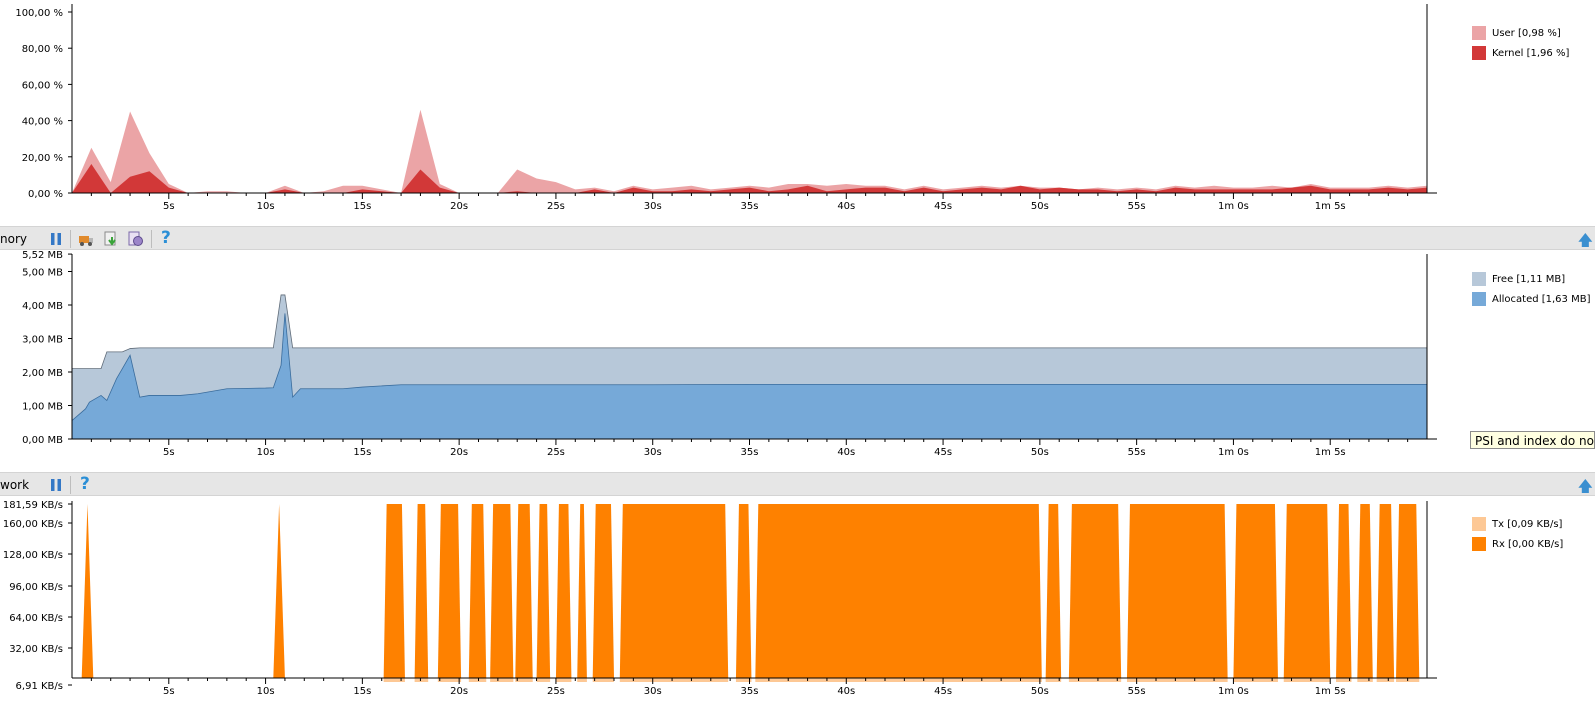 This screenshot has width=1595, height=708. I want to click on user-series-area, so click(749, 151).